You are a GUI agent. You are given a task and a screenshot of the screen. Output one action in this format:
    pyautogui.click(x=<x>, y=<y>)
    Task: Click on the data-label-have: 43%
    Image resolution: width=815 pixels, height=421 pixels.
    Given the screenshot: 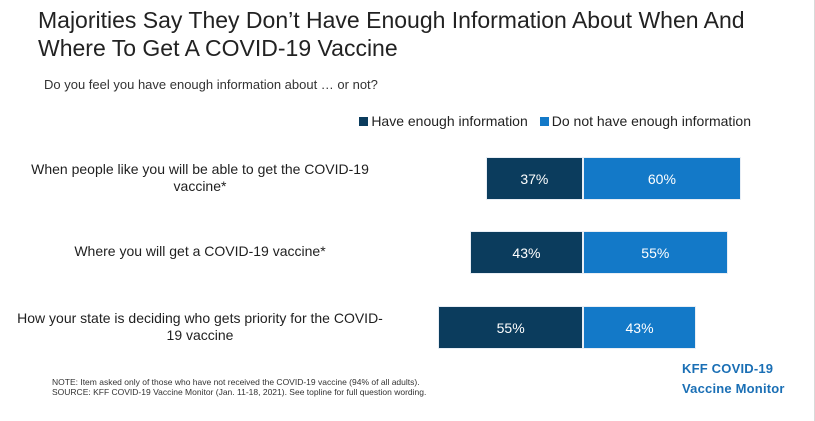 What is the action you would take?
    pyautogui.click(x=526, y=252)
    